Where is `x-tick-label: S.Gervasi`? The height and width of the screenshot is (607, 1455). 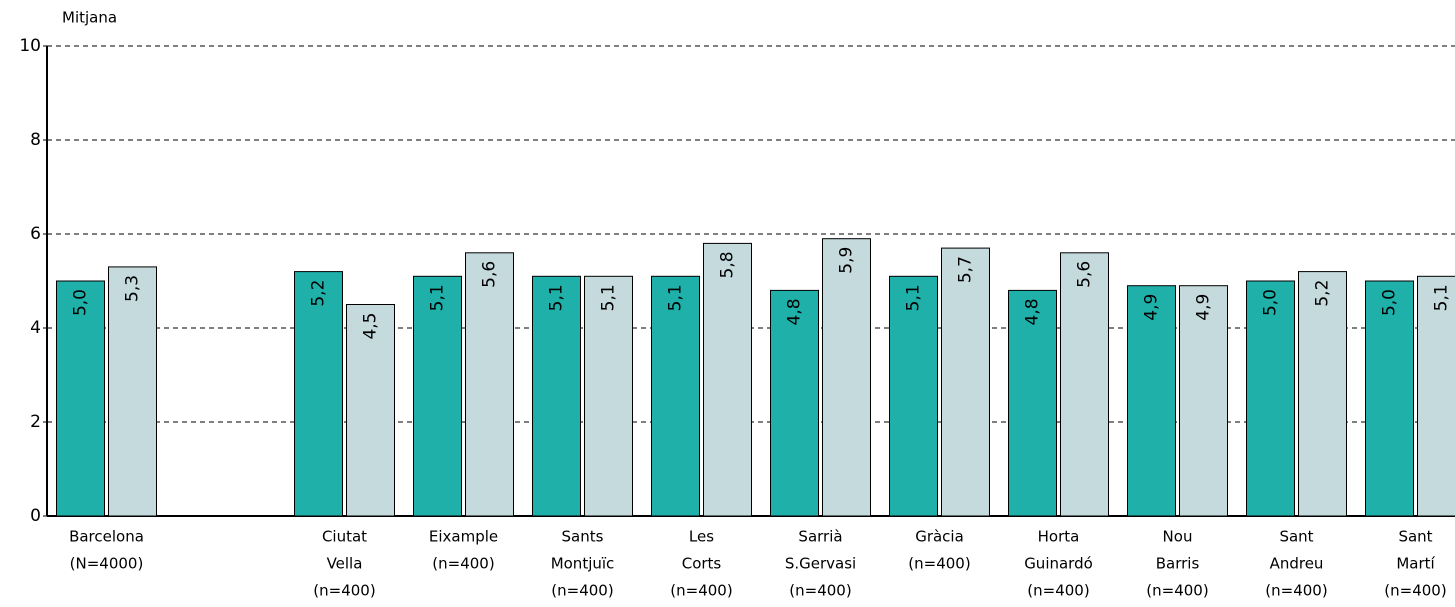 x-tick-label: S.Gervasi is located at coordinates (820, 564).